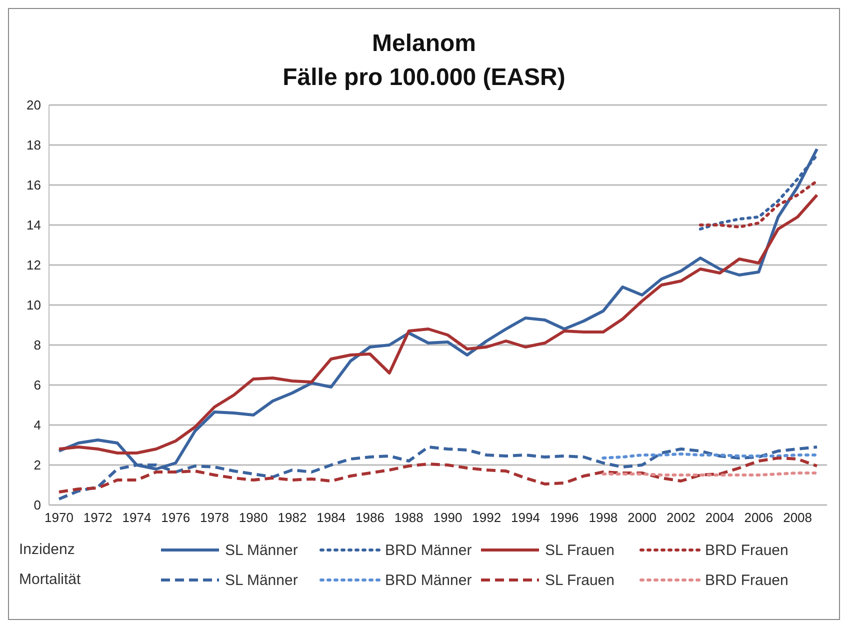  I want to click on y-tick-label: 20, so click(33, 105).